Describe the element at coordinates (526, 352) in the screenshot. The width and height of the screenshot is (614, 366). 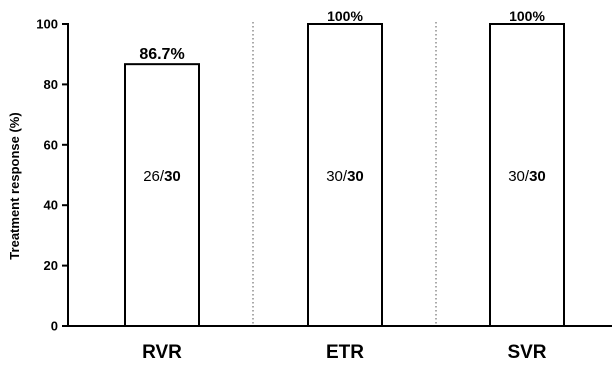
I see `x-category-label: SVR` at that location.